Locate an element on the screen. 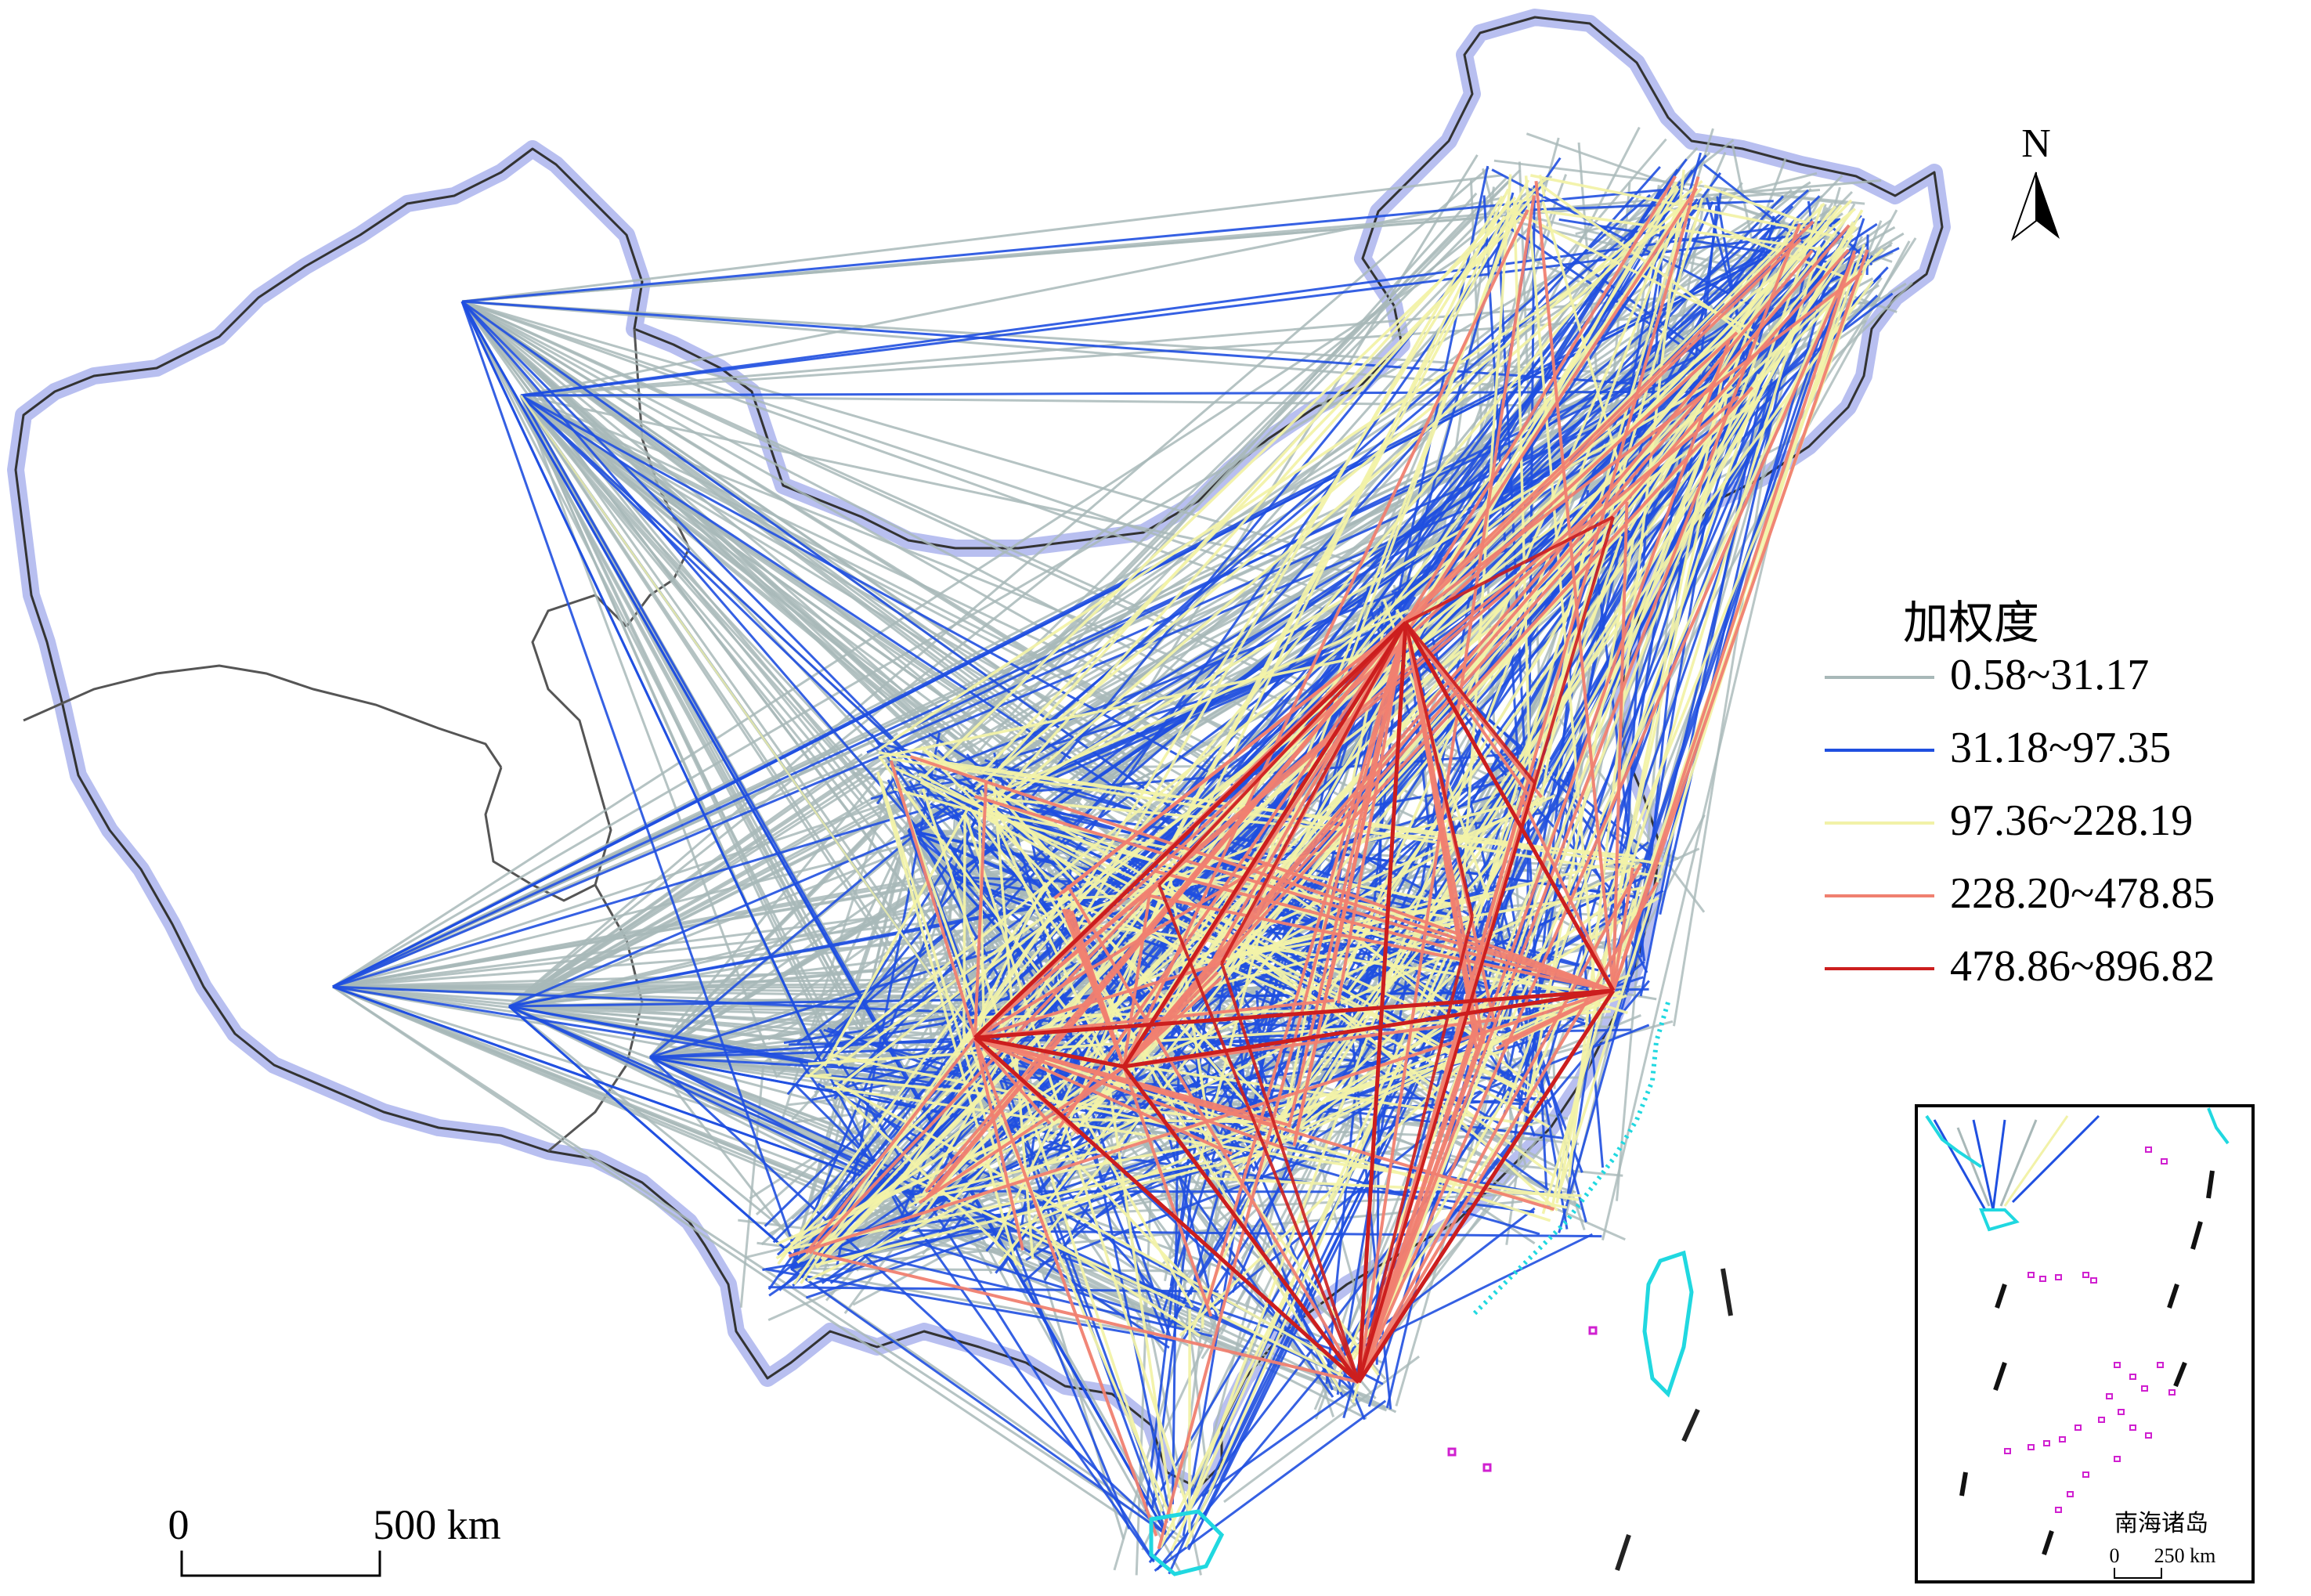 This screenshot has width=2311, height=1596. legend-label-3: 97.36~228.19 is located at coordinates (2071, 820).